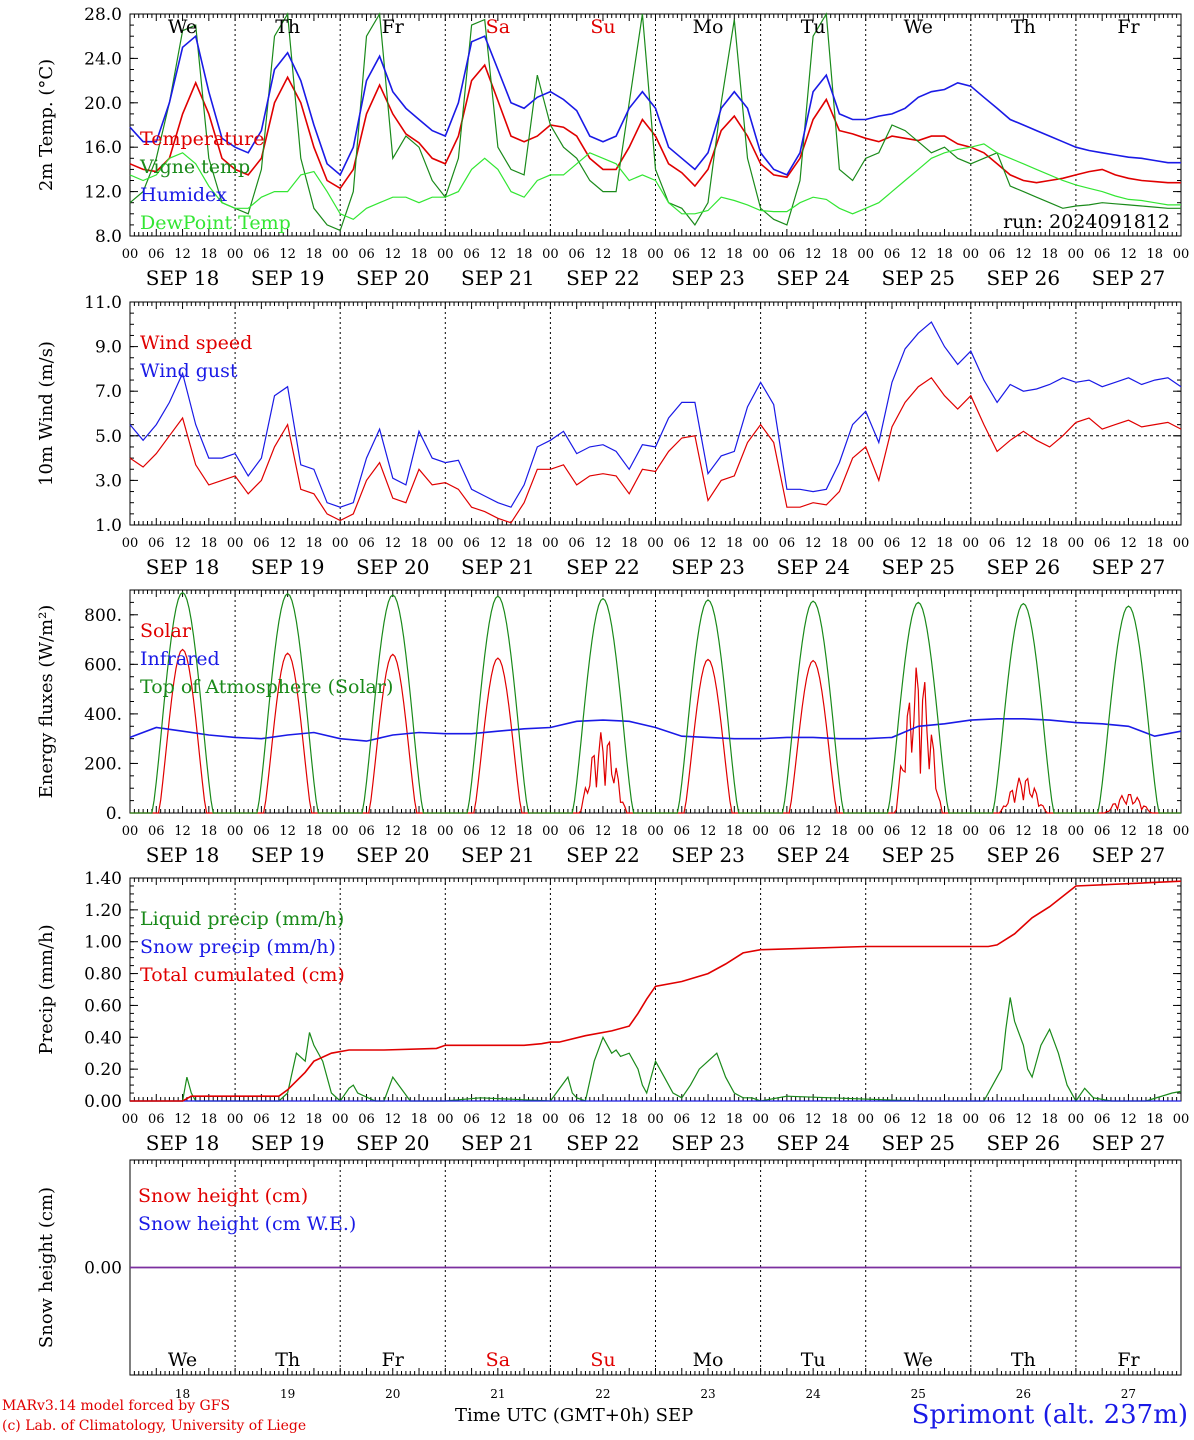 This screenshot has width=1194, height=1440. What do you see at coordinates (103, 975) in the screenshot?
I see `y-tick-label: 0.80` at bounding box center [103, 975].